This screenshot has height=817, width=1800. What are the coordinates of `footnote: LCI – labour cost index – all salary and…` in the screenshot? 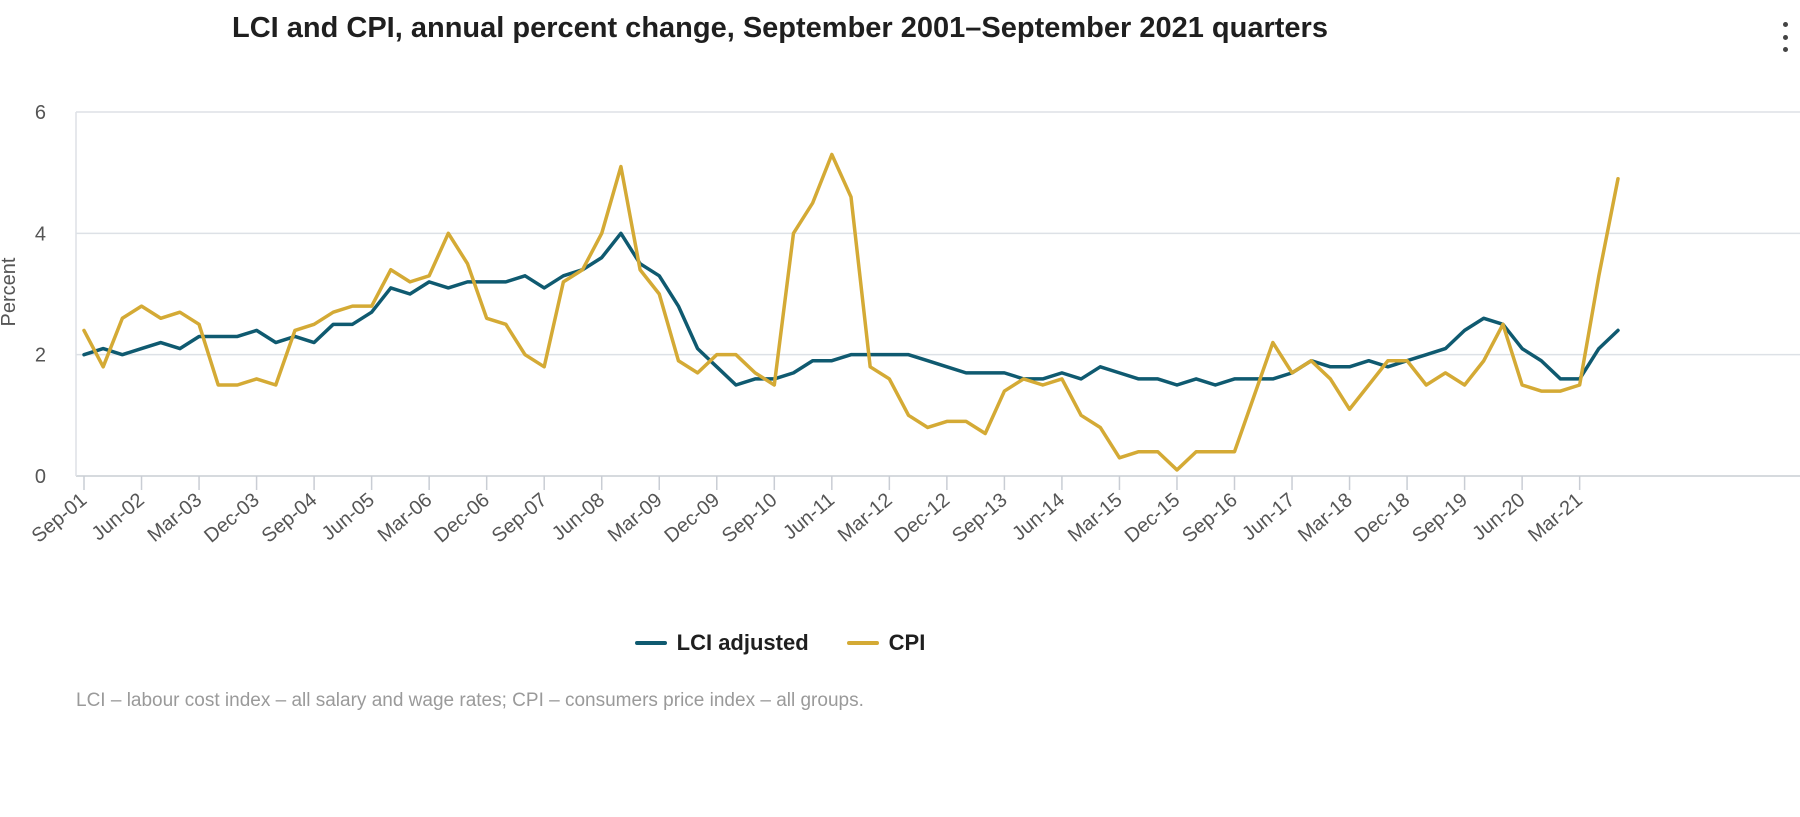 It's located at (470, 700).